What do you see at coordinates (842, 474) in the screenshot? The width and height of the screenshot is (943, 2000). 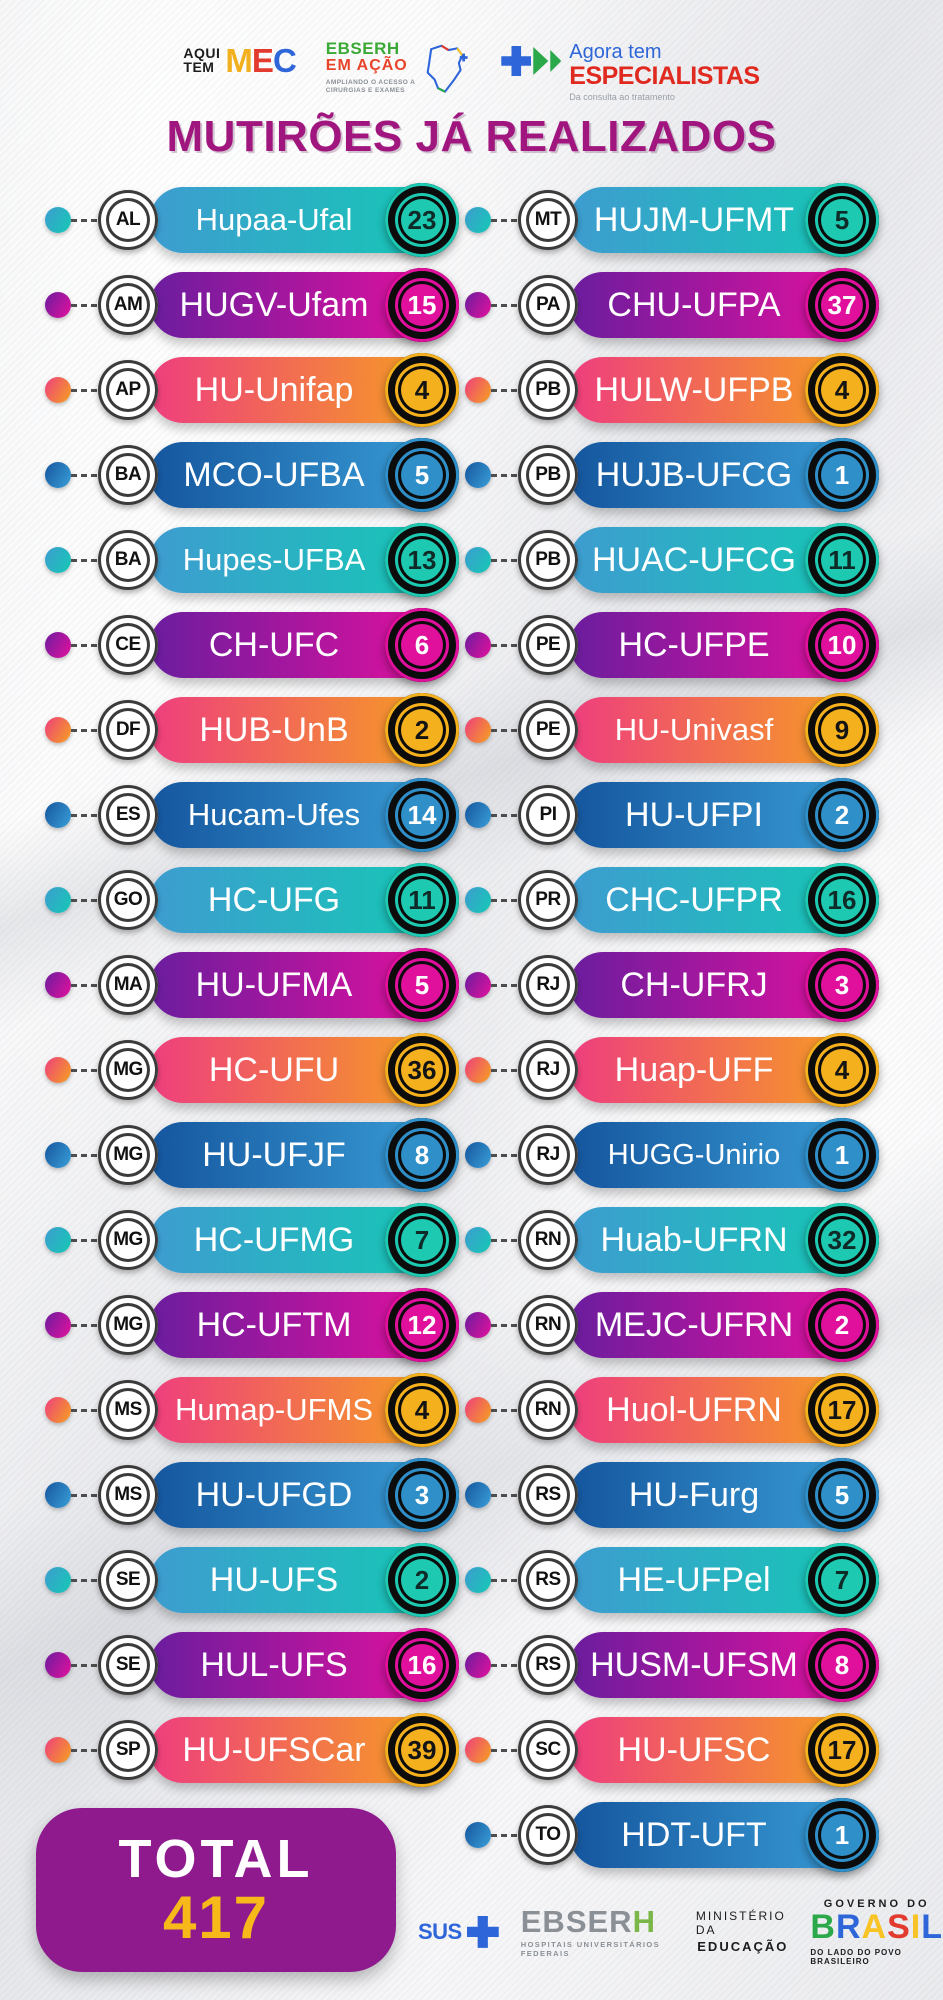 I see `count-value: 1` at bounding box center [842, 474].